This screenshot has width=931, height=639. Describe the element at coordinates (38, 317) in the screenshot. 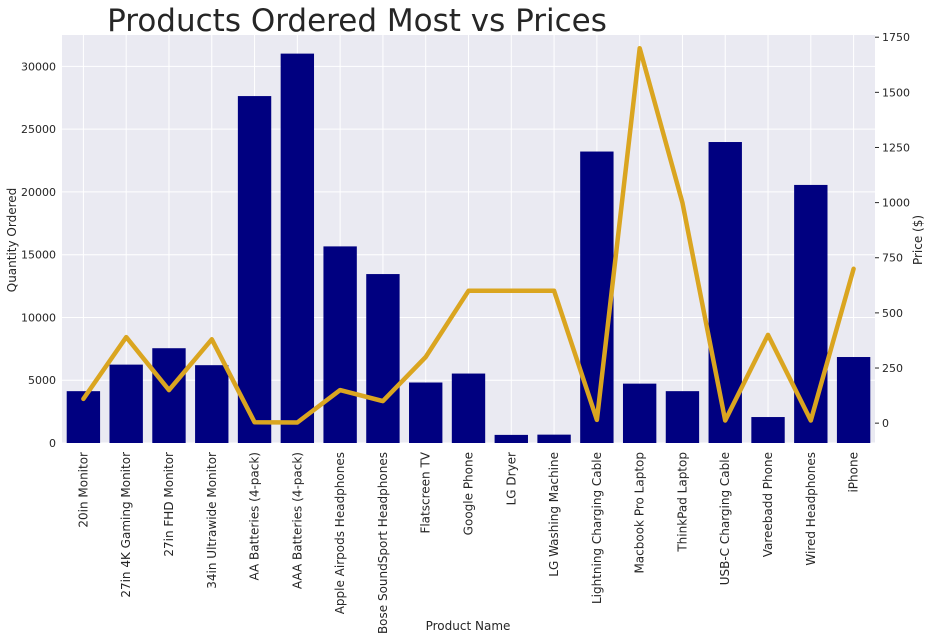

I see `y-tick-label: 10000` at that location.